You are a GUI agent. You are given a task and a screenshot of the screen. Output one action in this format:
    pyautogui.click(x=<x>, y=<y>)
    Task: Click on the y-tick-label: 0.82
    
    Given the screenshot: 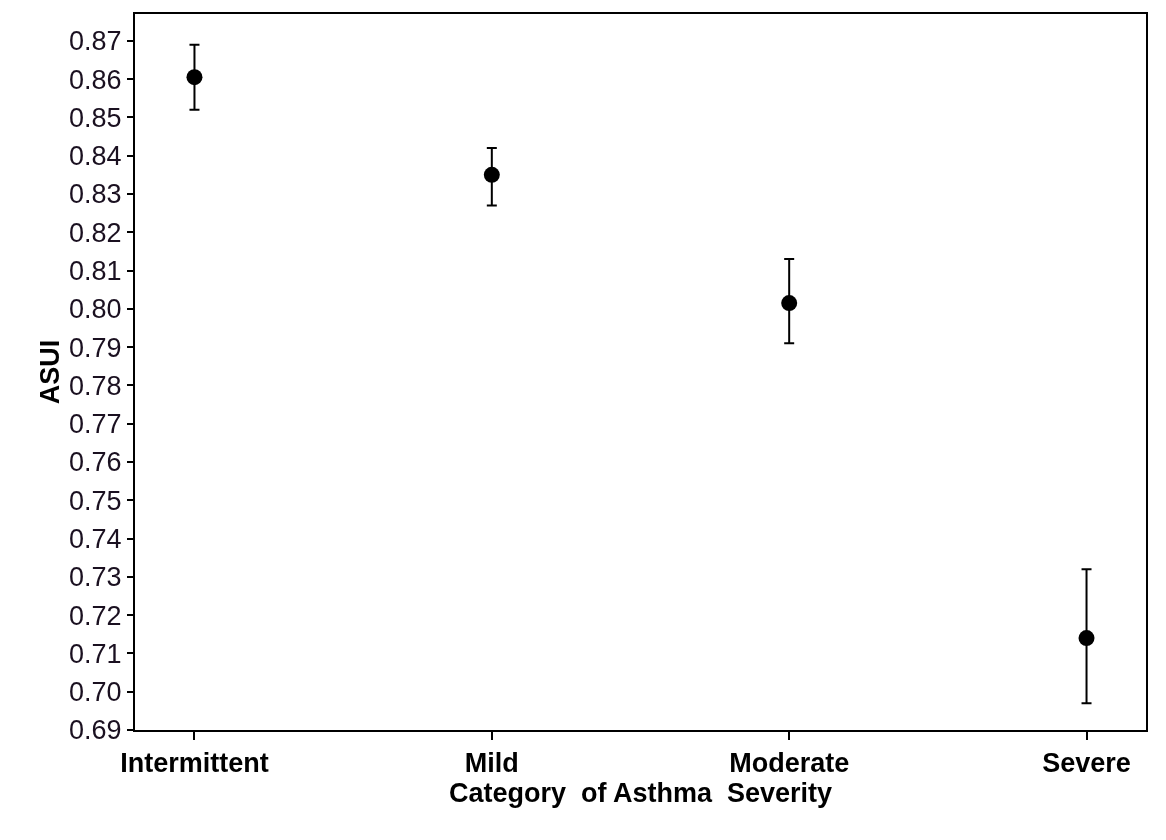 What is the action you would take?
    pyautogui.click(x=95, y=232)
    